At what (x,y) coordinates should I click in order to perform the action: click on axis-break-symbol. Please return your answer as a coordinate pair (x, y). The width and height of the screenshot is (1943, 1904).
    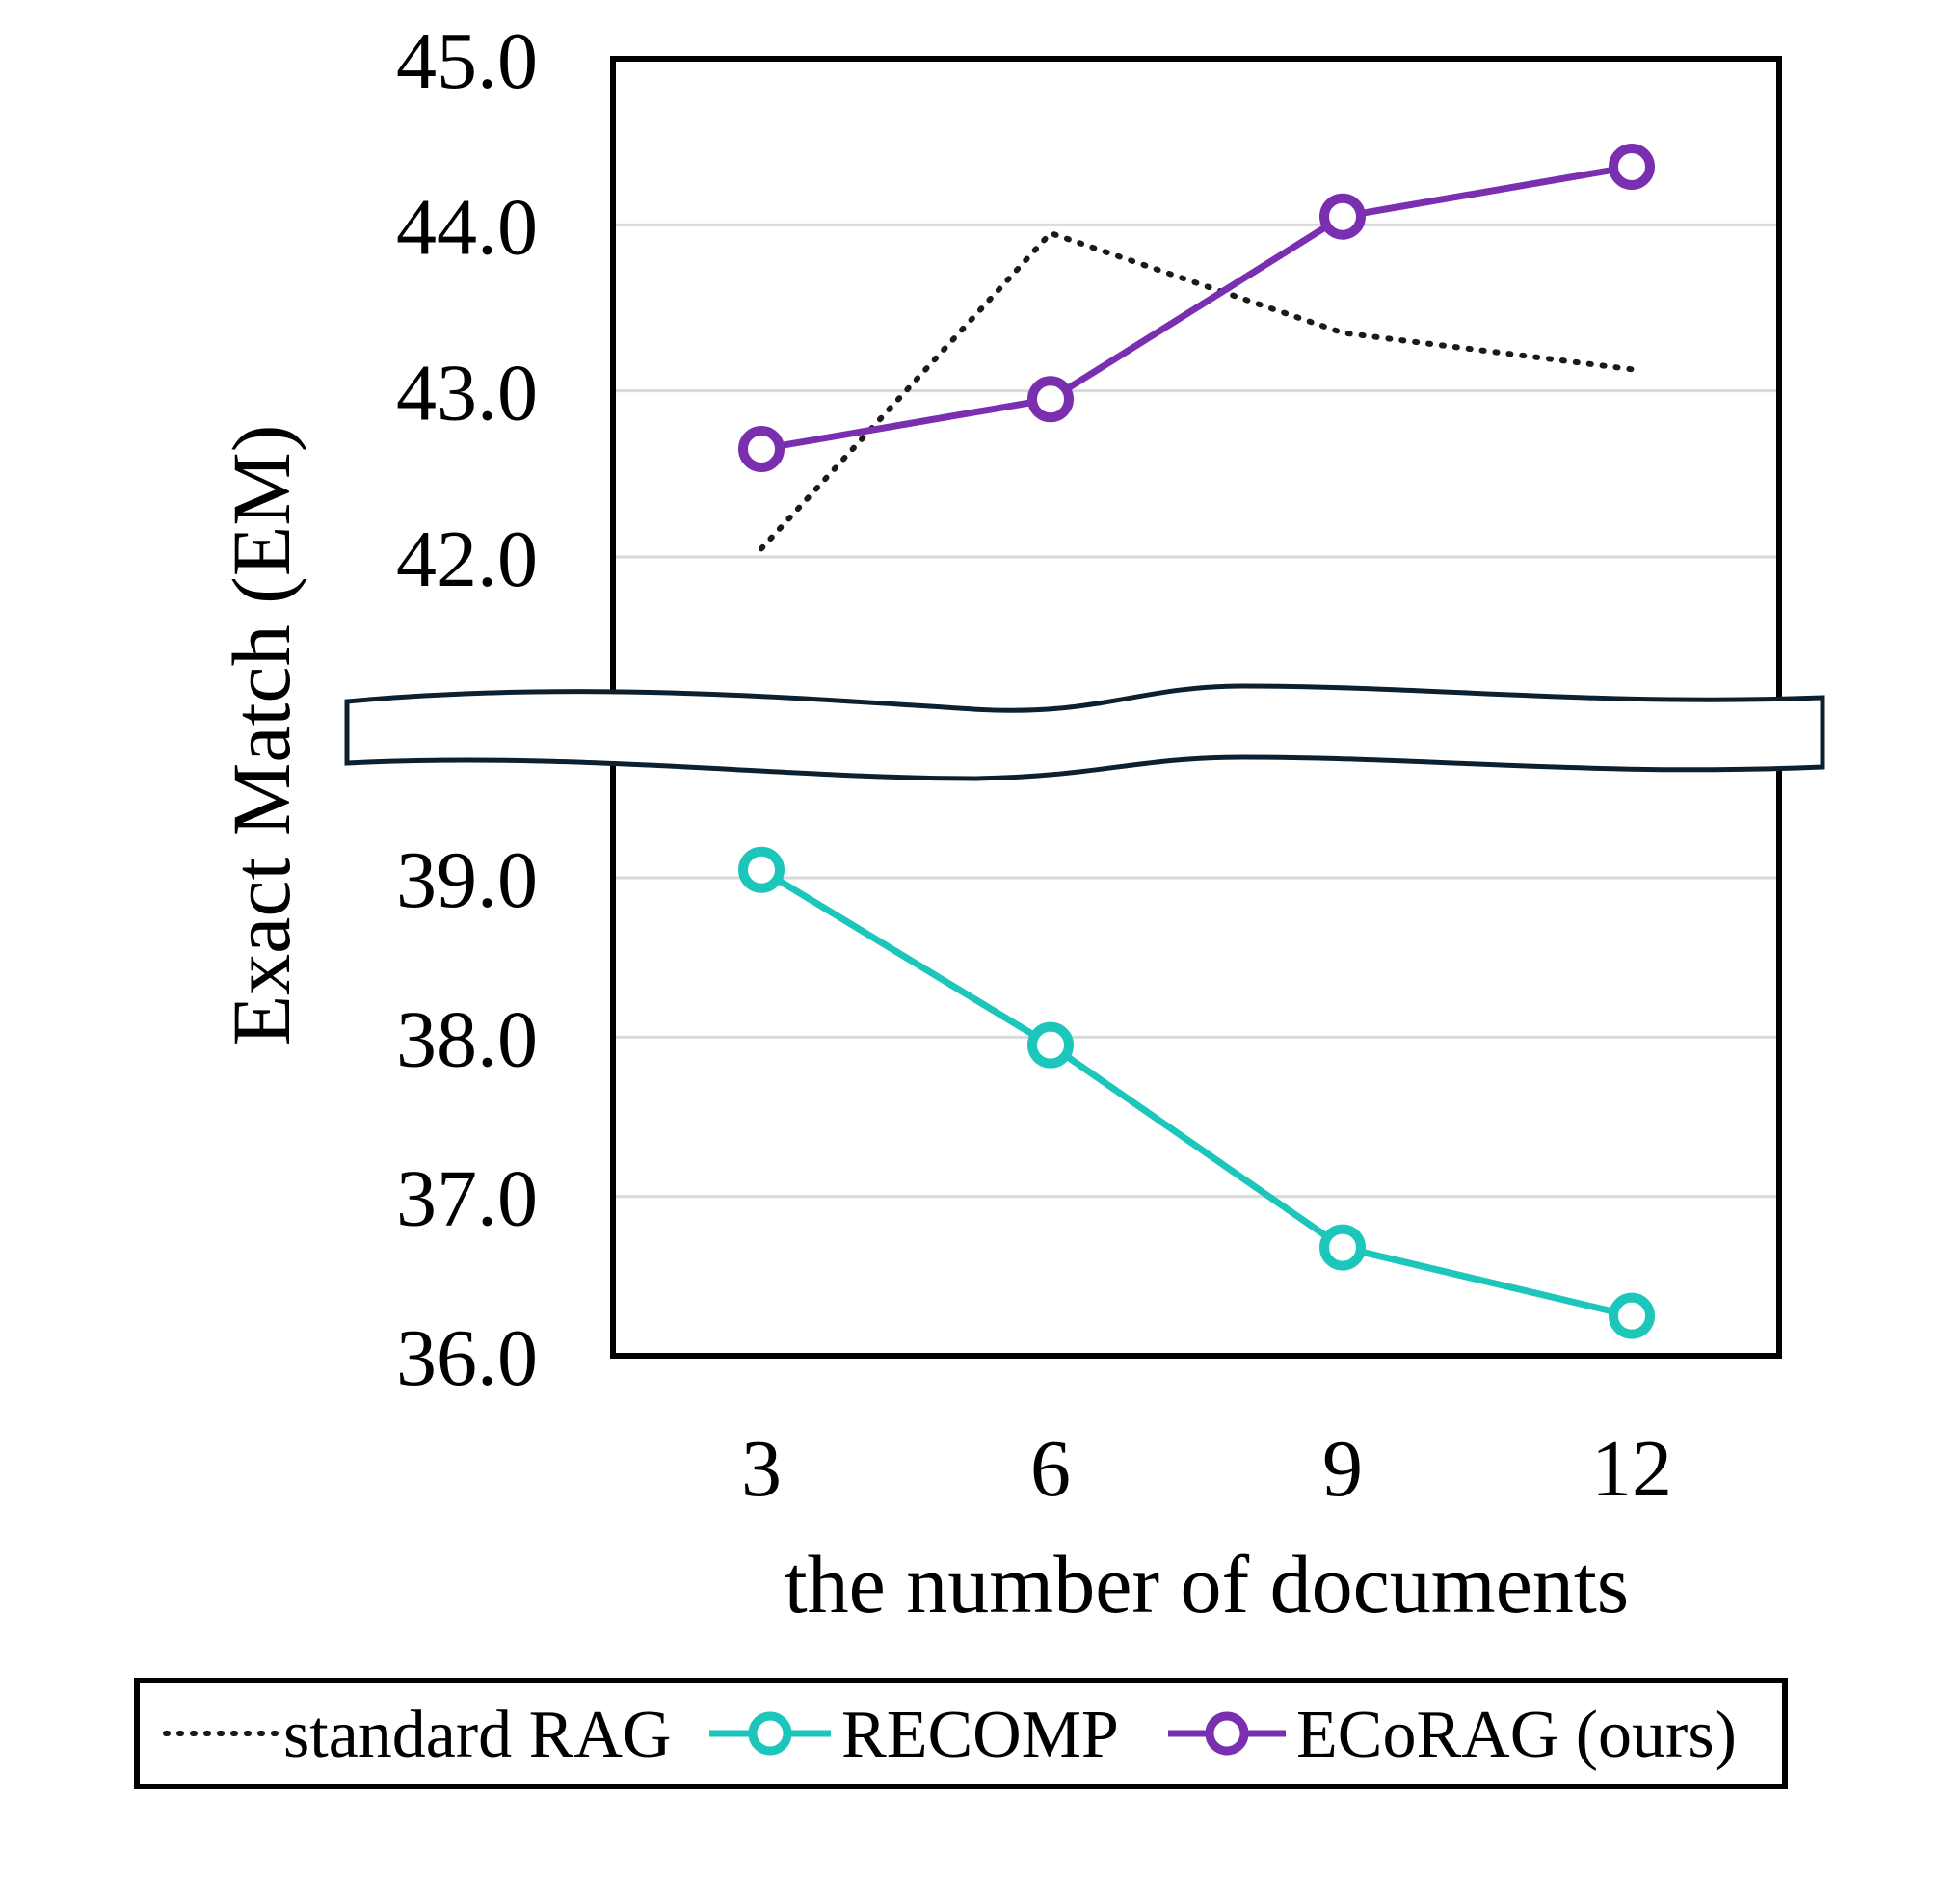
    Looking at the image, I should click on (1084, 732).